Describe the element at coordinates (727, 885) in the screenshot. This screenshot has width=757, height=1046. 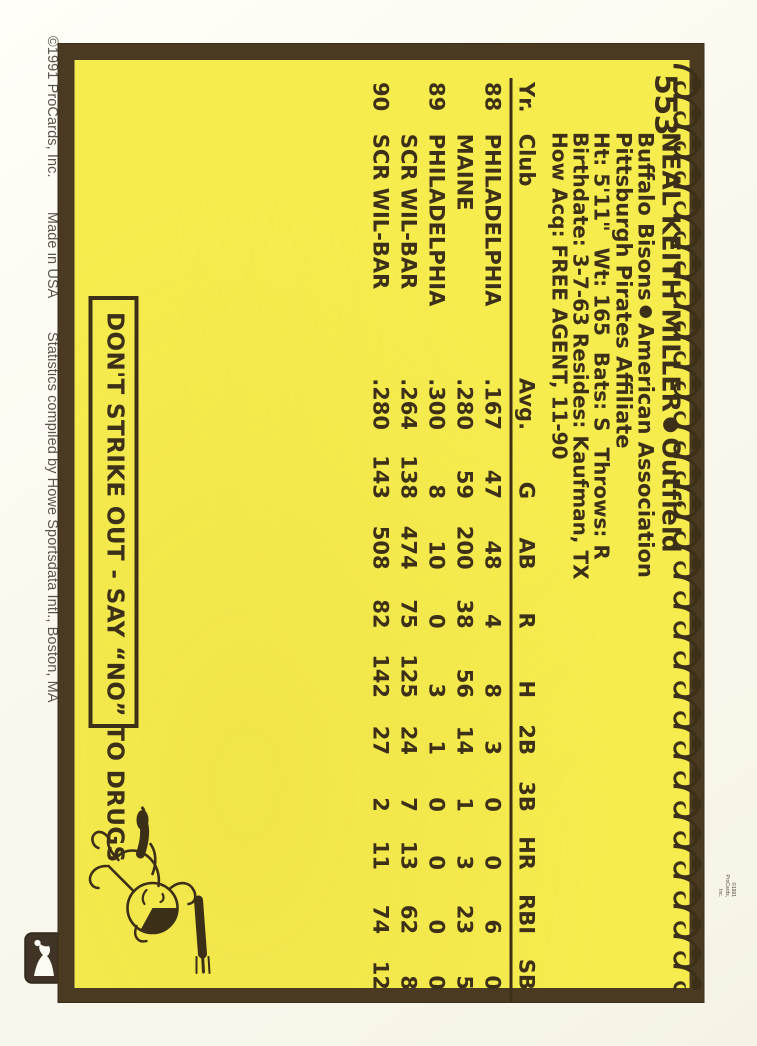
I see `print-mark-line-1: ©1991 ProCards, Inc.` at that location.